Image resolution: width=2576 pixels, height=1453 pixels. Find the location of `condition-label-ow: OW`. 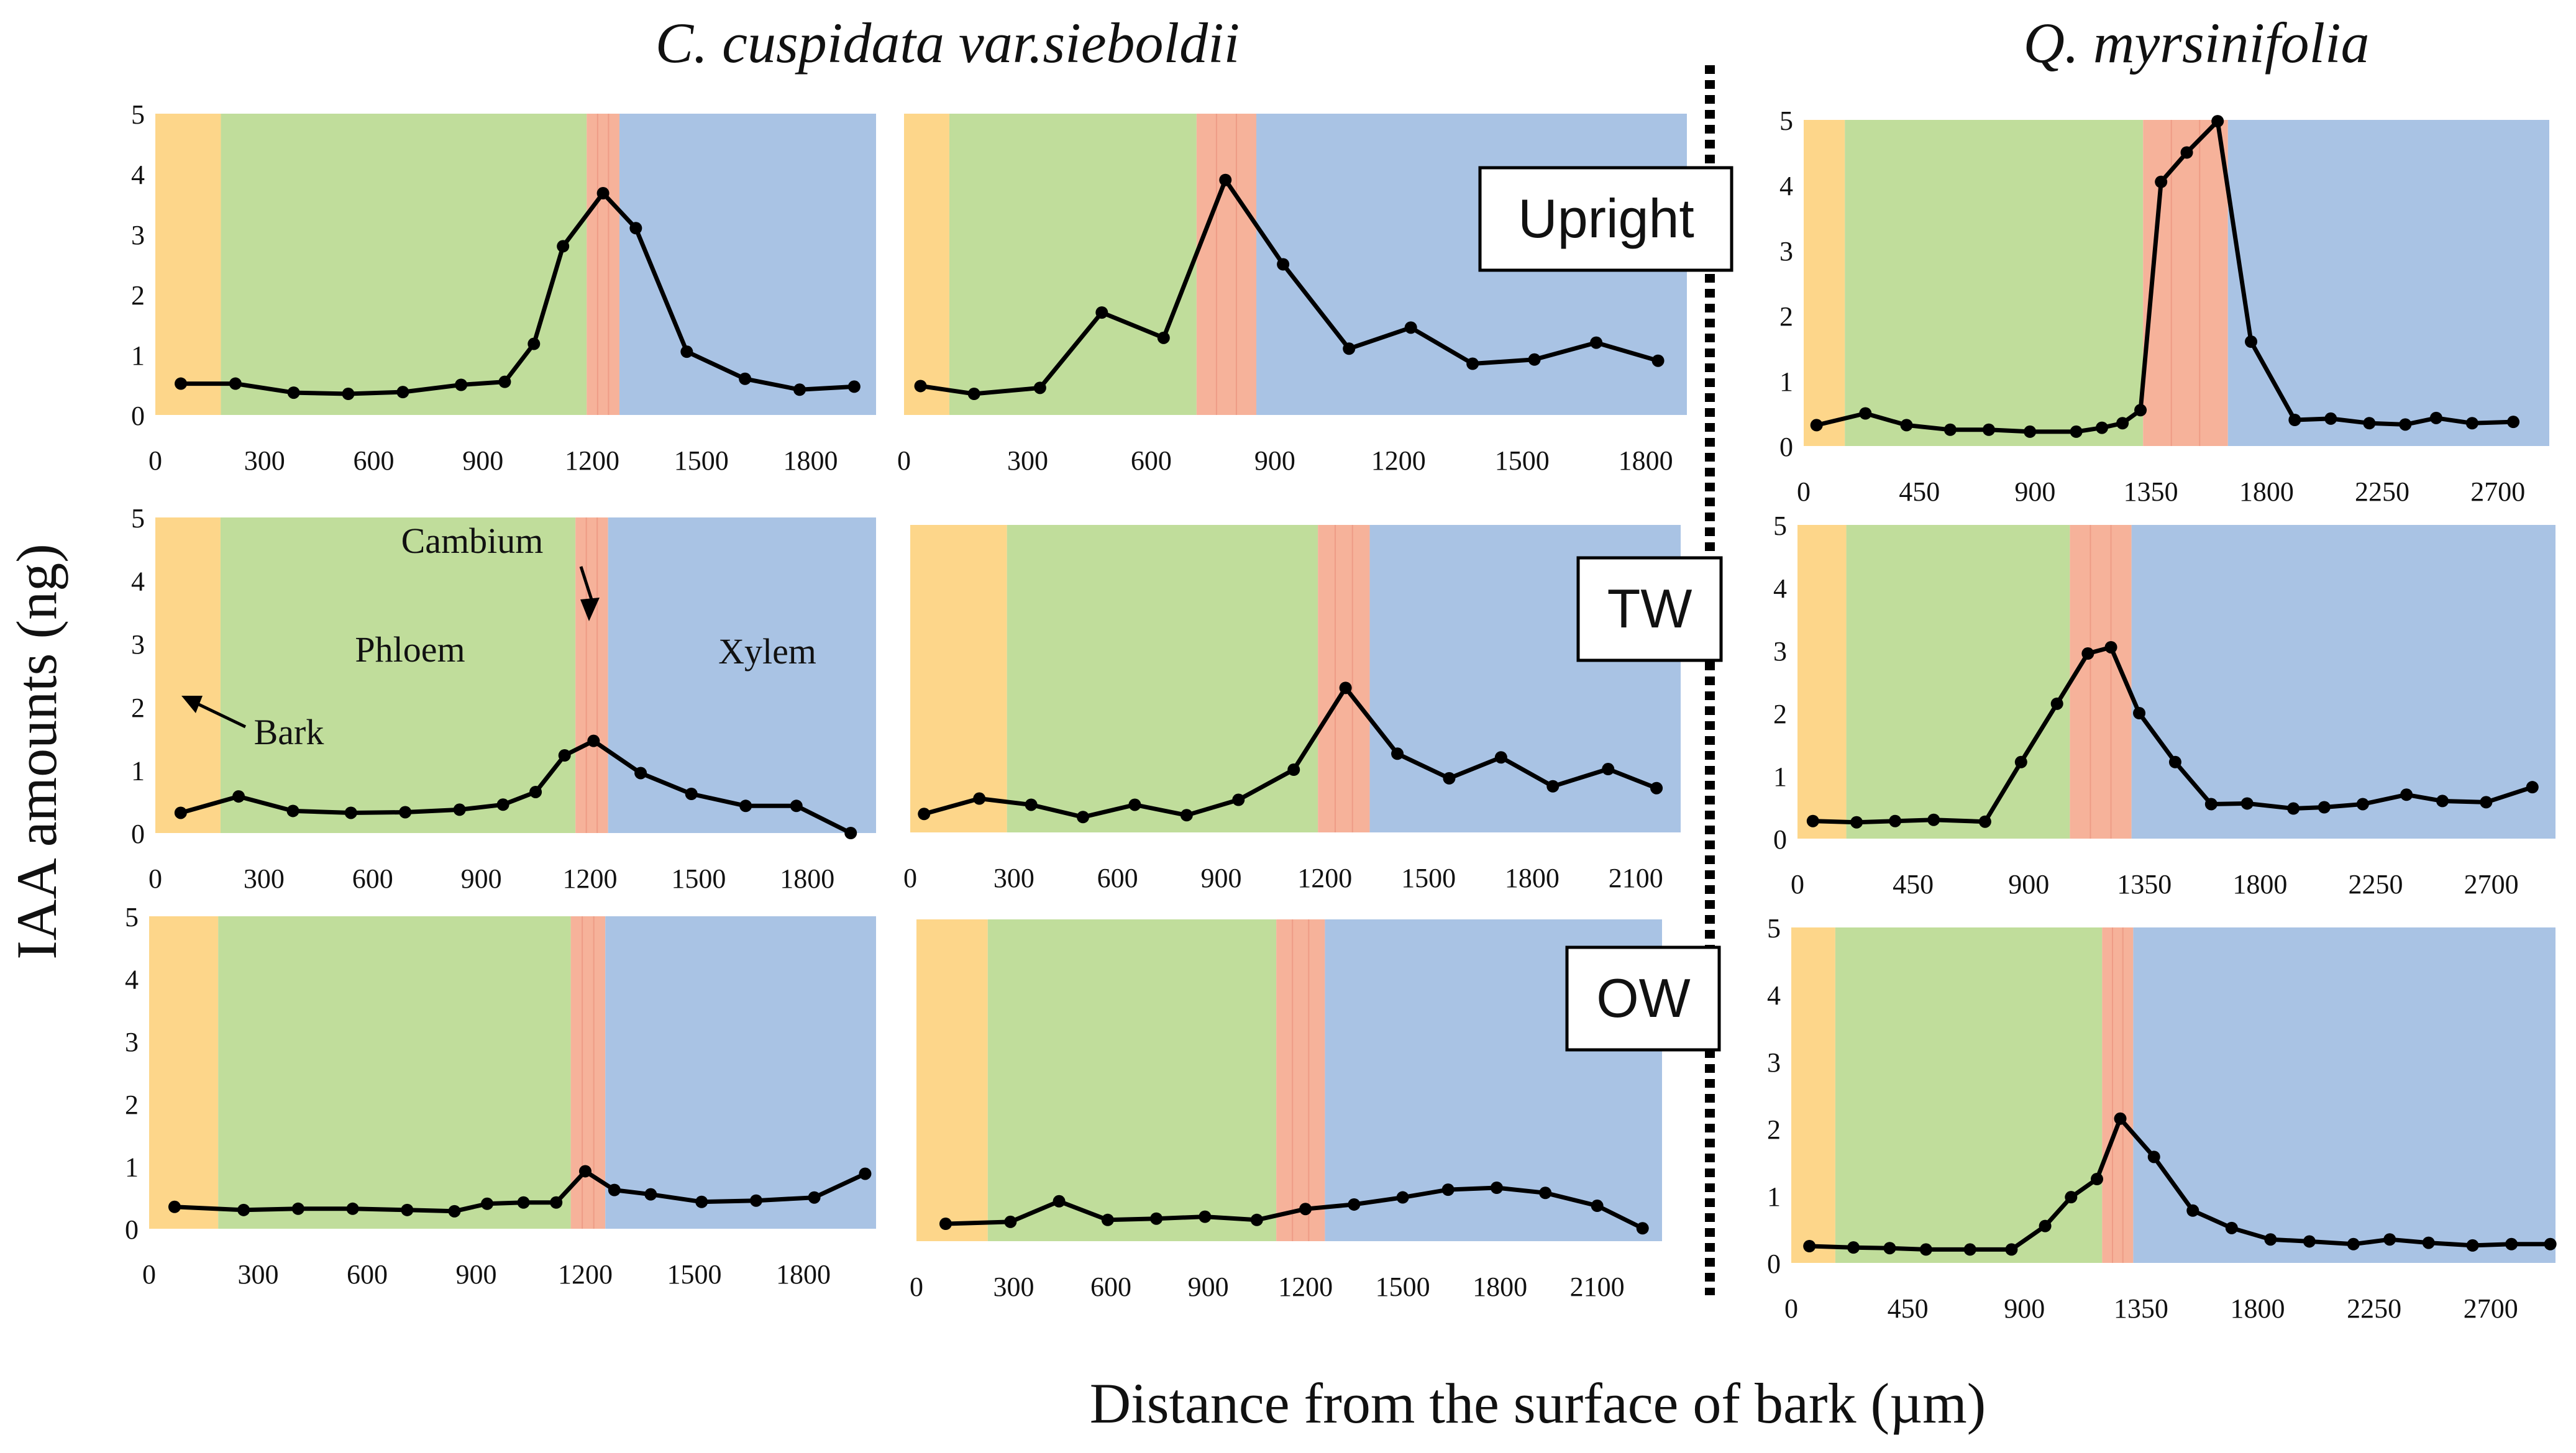

condition-label-ow: OW is located at coordinates (1643, 998).